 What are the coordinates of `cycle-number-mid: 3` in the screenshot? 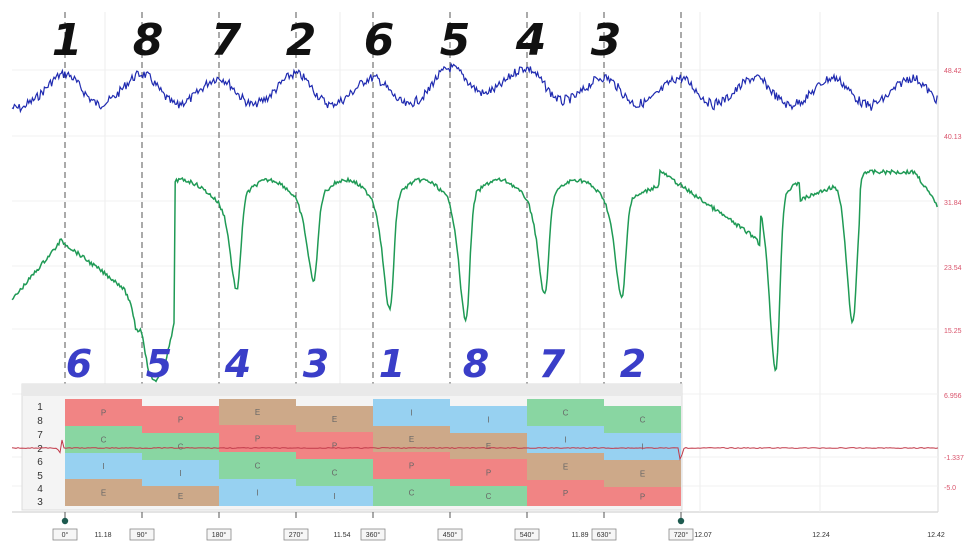 It's located at (316, 364).